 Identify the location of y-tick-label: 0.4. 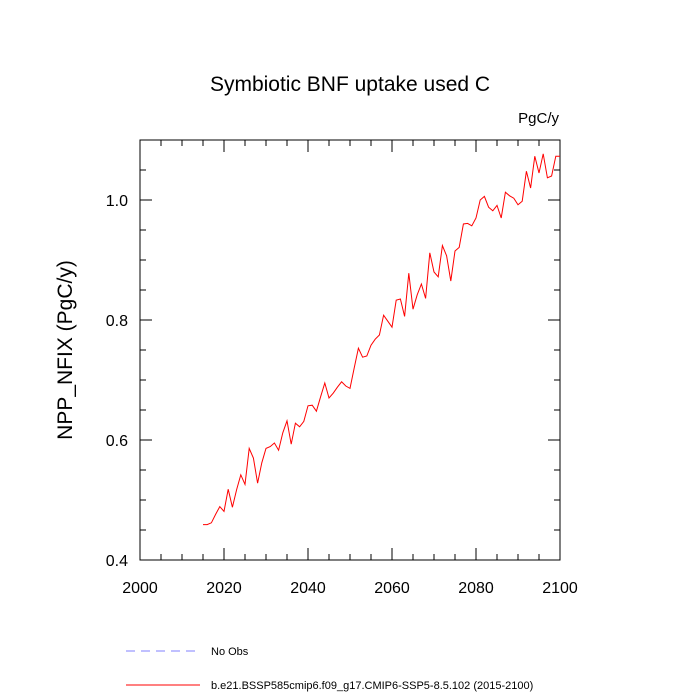
(117, 561).